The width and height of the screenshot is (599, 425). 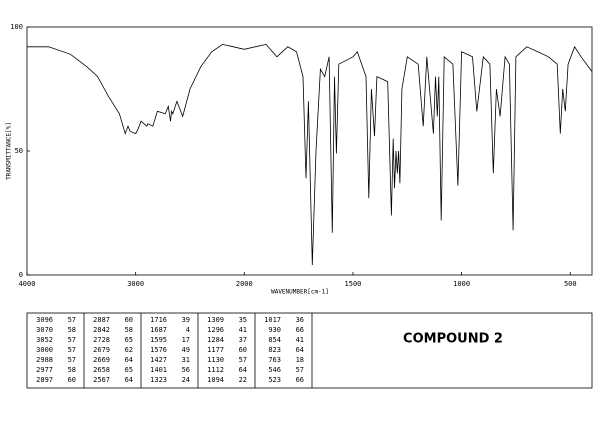 What do you see at coordinates (244, 284) in the screenshot?
I see `x-tick-label: 2000` at bounding box center [244, 284].